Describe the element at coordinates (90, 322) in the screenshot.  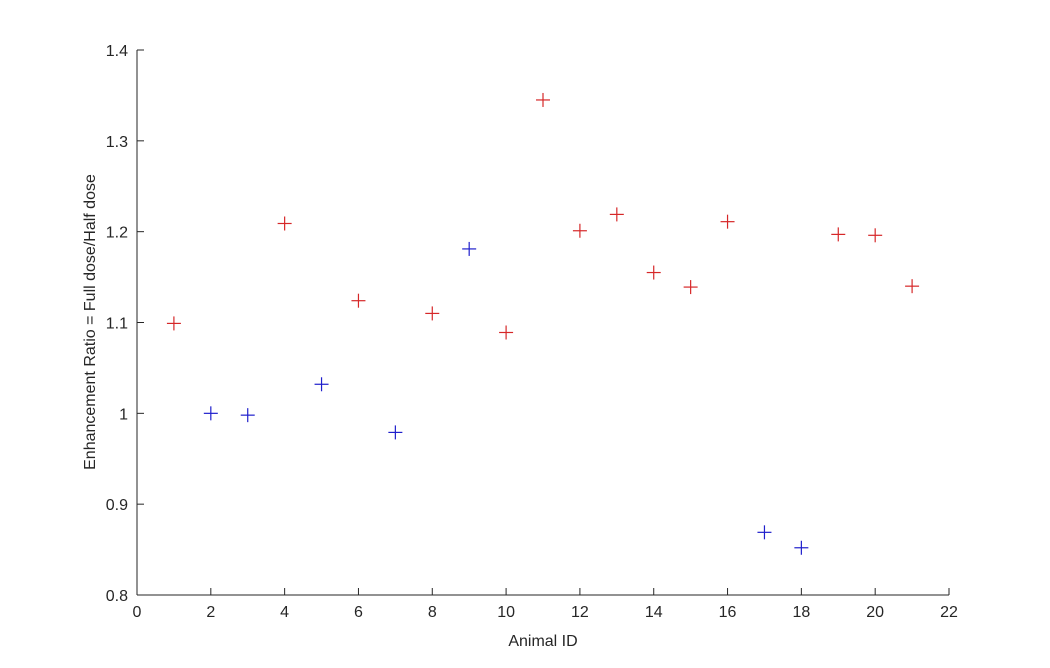
I see `y-axis-label: Enhancement Ratio = Full dose/Half dose` at that location.